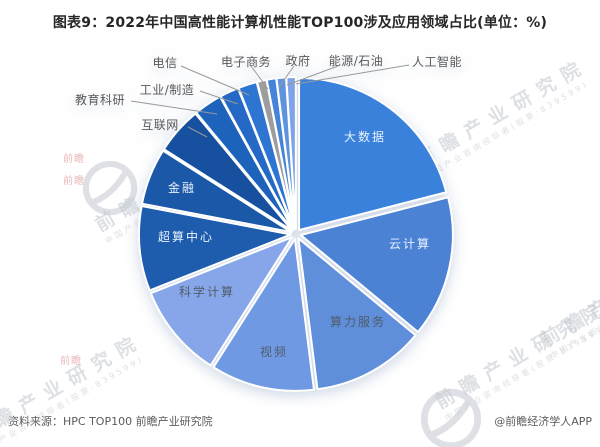  What do you see at coordinates (263, 314) in the screenshot?
I see `pie-slice-视频` at bounding box center [263, 314].